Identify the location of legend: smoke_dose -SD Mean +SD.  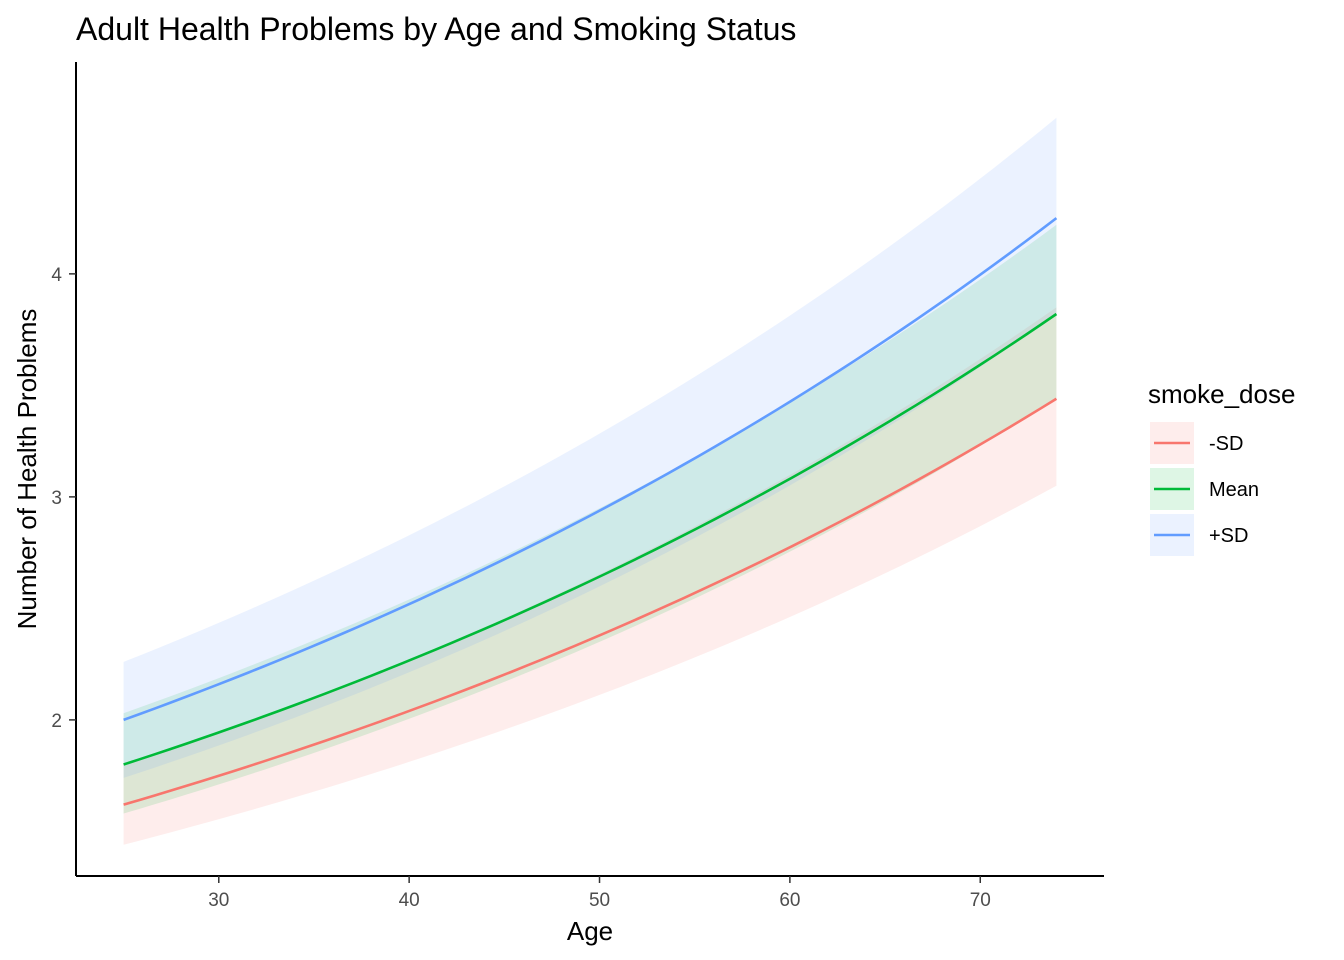
(1221, 467).